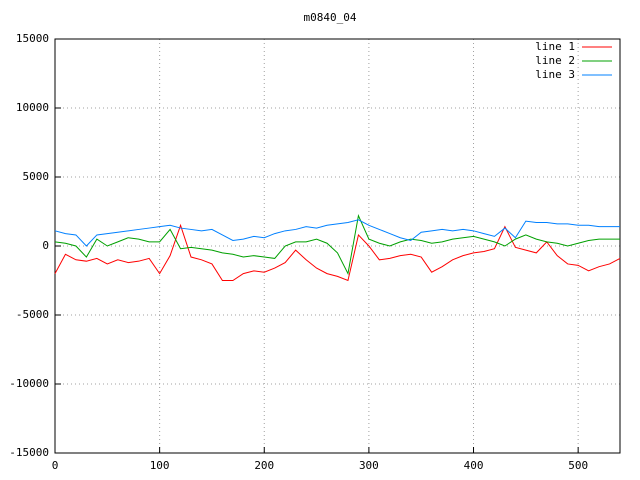 Image resolution: width=640 pixels, height=480 pixels. What do you see at coordinates (264, 465) in the screenshot?
I see `x-tick-label: 200` at bounding box center [264, 465].